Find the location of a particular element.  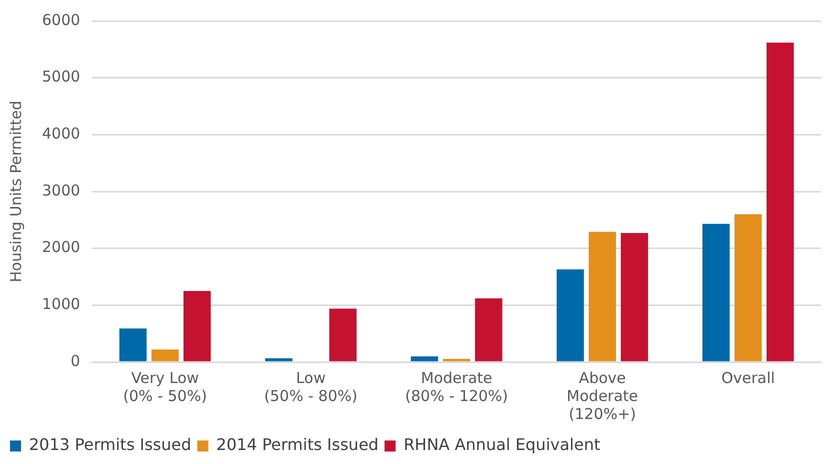

legend-label: RHNA Annual Equivalent is located at coordinates (502, 444).